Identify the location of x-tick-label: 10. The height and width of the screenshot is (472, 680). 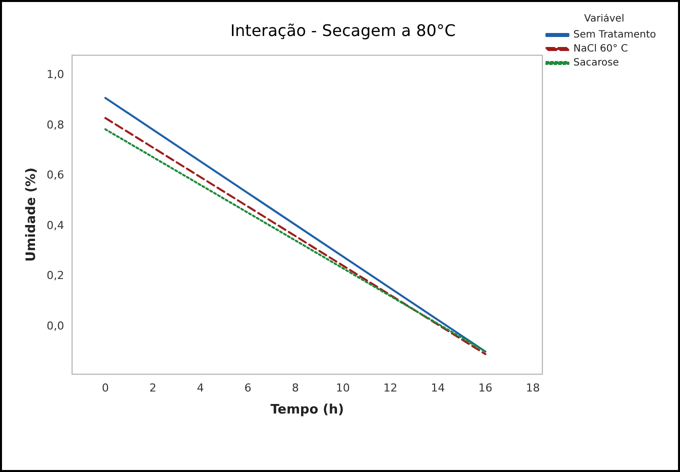
(343, 388).